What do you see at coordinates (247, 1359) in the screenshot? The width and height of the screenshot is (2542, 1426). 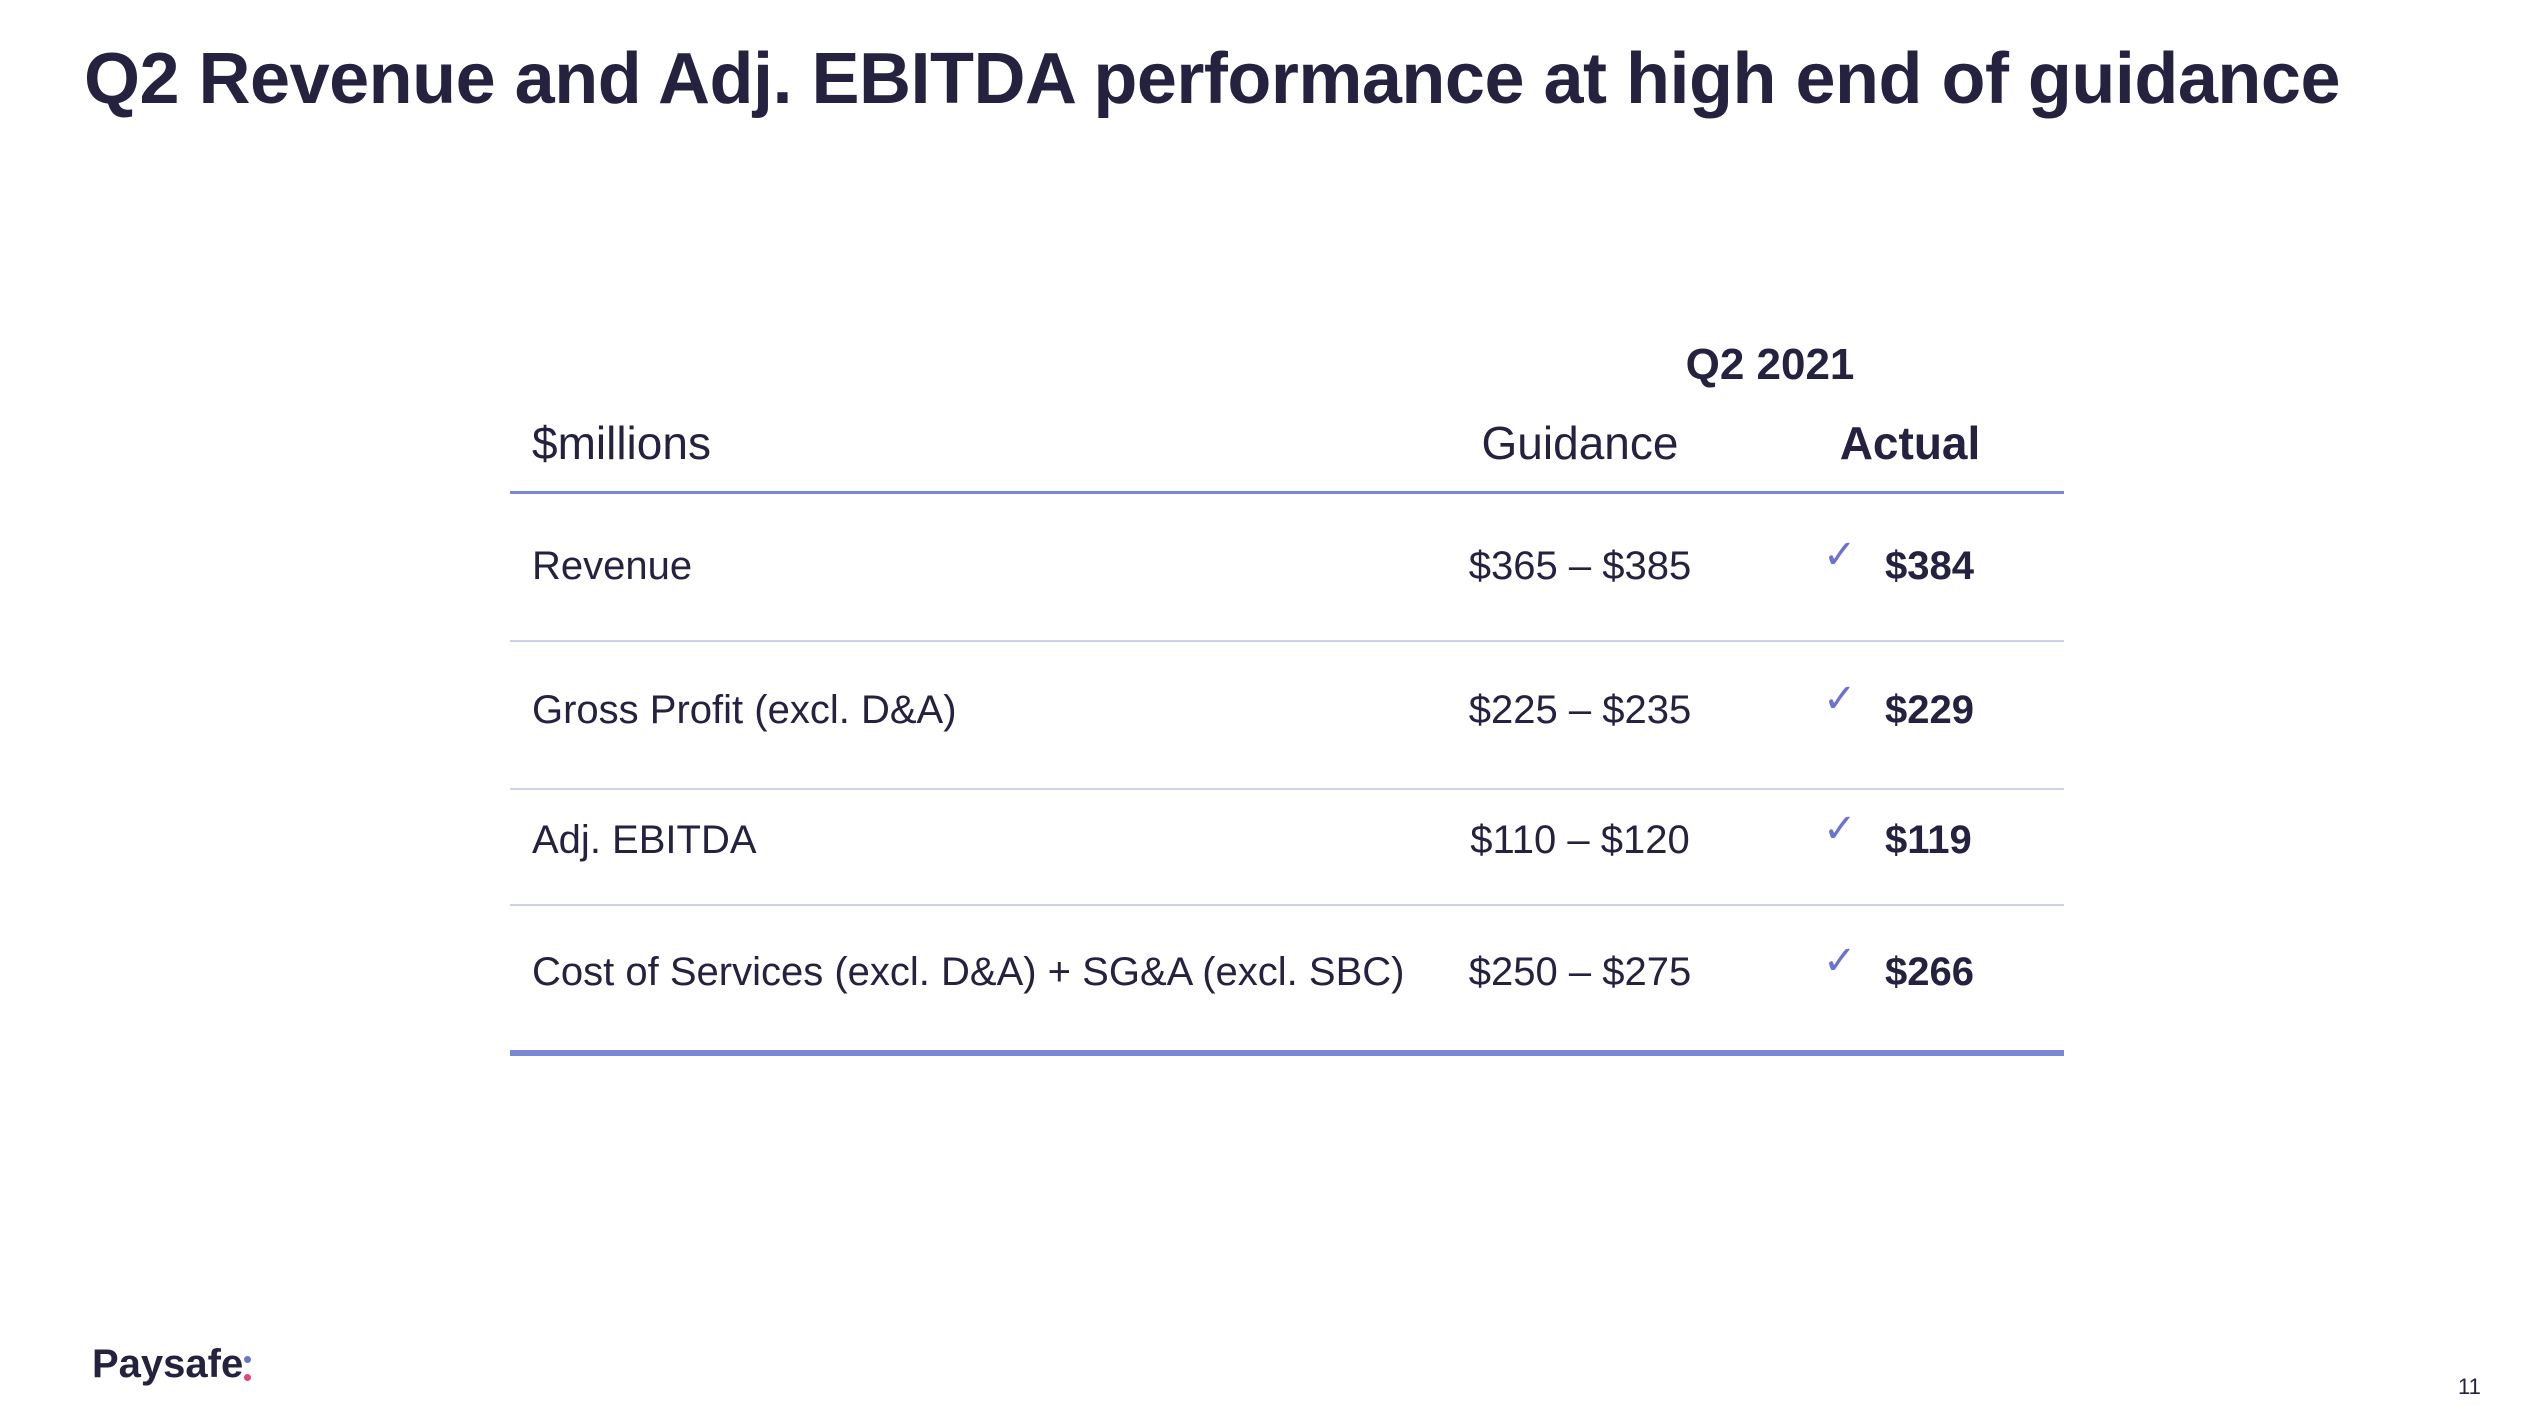 I see `logo-dot-top-icon` at bounding box center [247, 1359].